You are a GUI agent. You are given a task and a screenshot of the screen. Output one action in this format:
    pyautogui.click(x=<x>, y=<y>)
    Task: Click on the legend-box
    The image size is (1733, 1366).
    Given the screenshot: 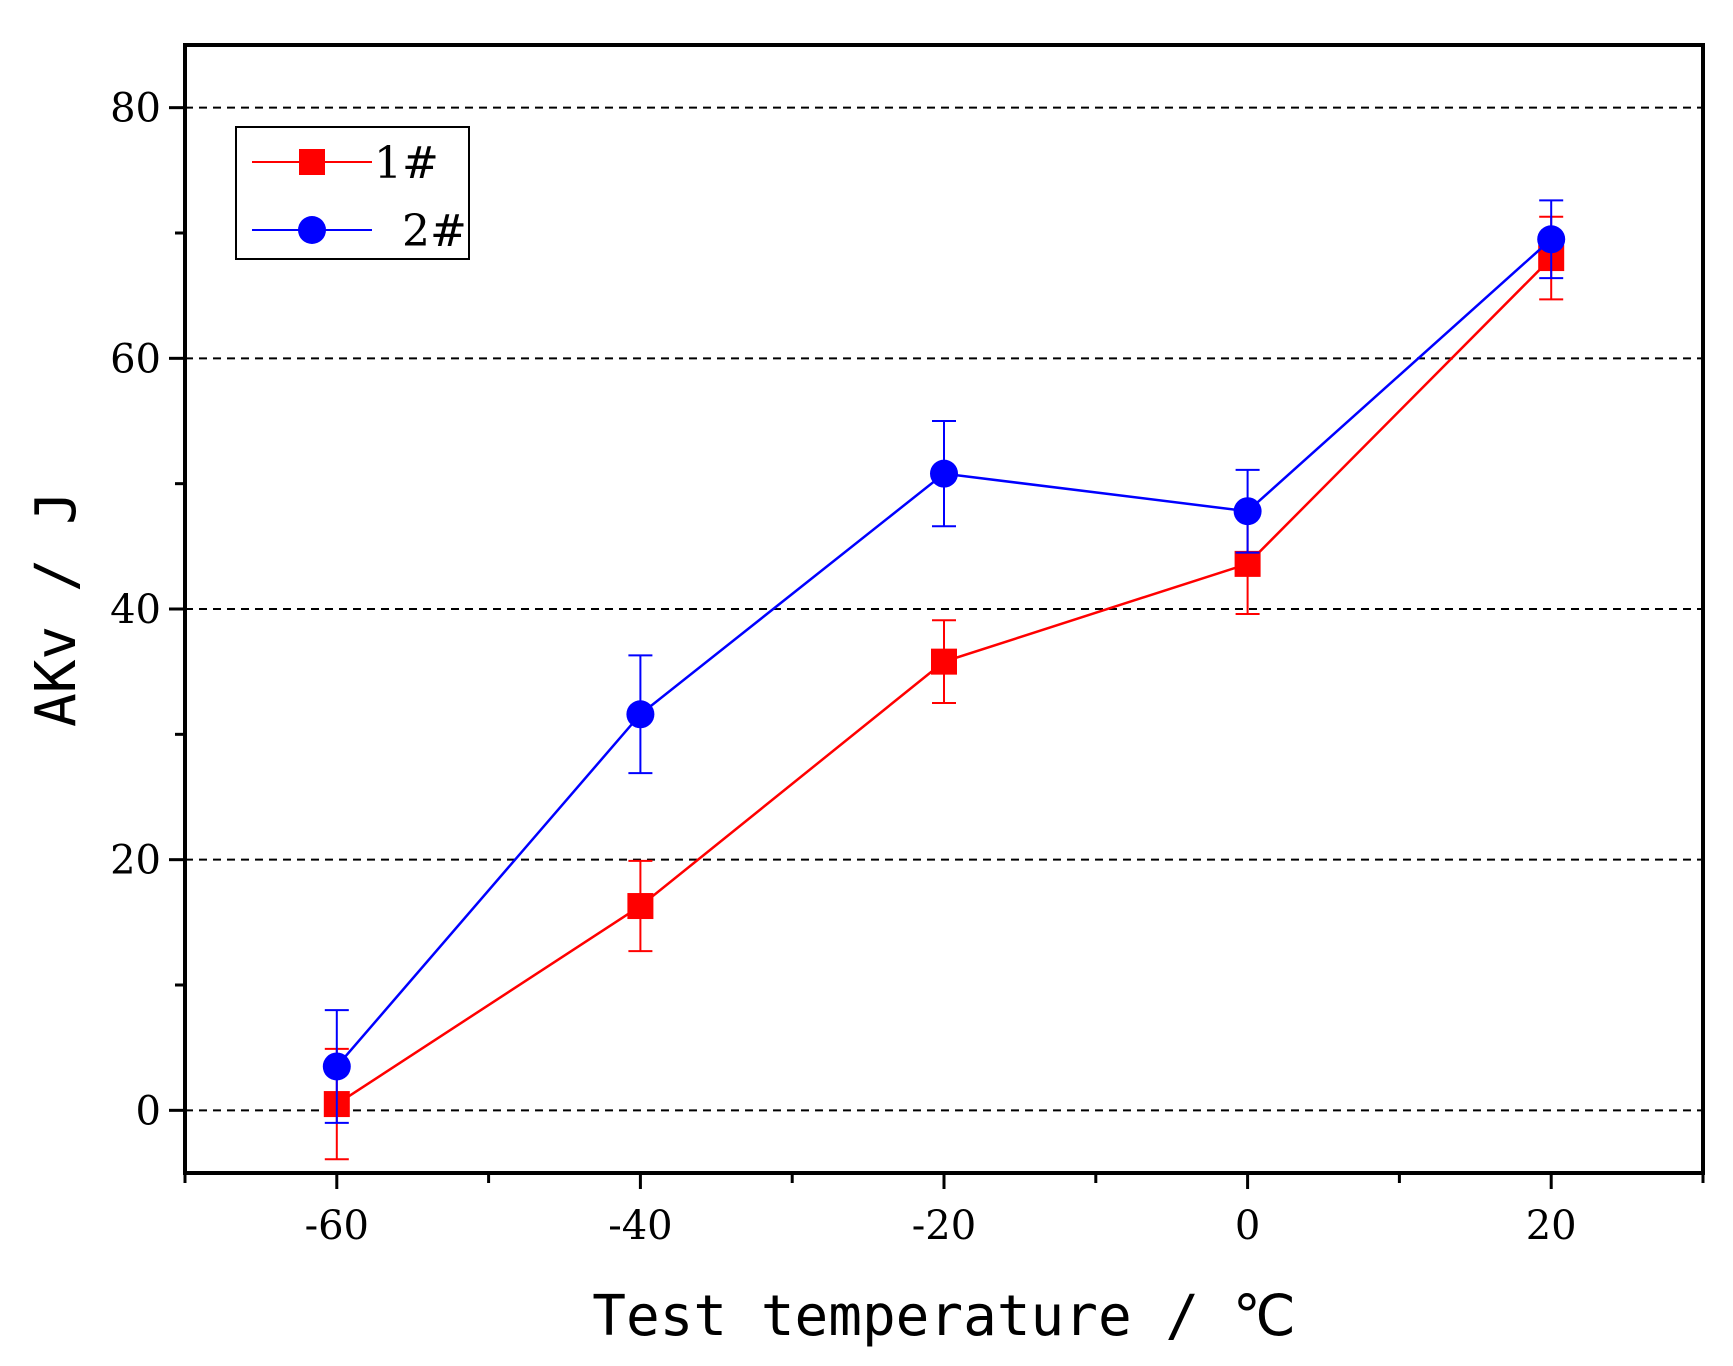 What is the action you would take?
    pyautogui.click(x=352, y=193)
    